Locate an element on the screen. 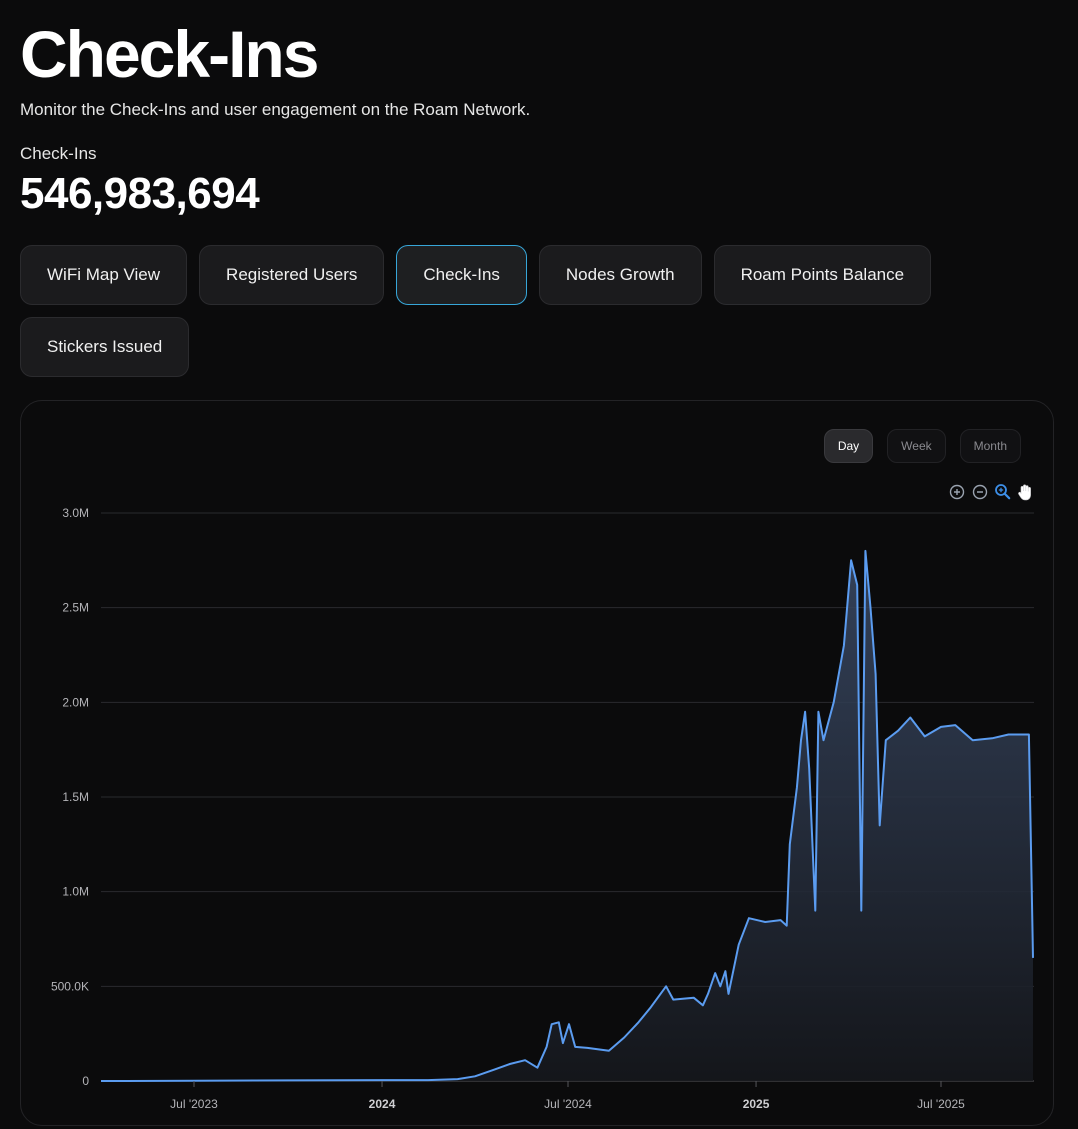 This screenshot has width=1078, height=1129. y-tick-label: 500.0K is located at coordinates (70, 986).